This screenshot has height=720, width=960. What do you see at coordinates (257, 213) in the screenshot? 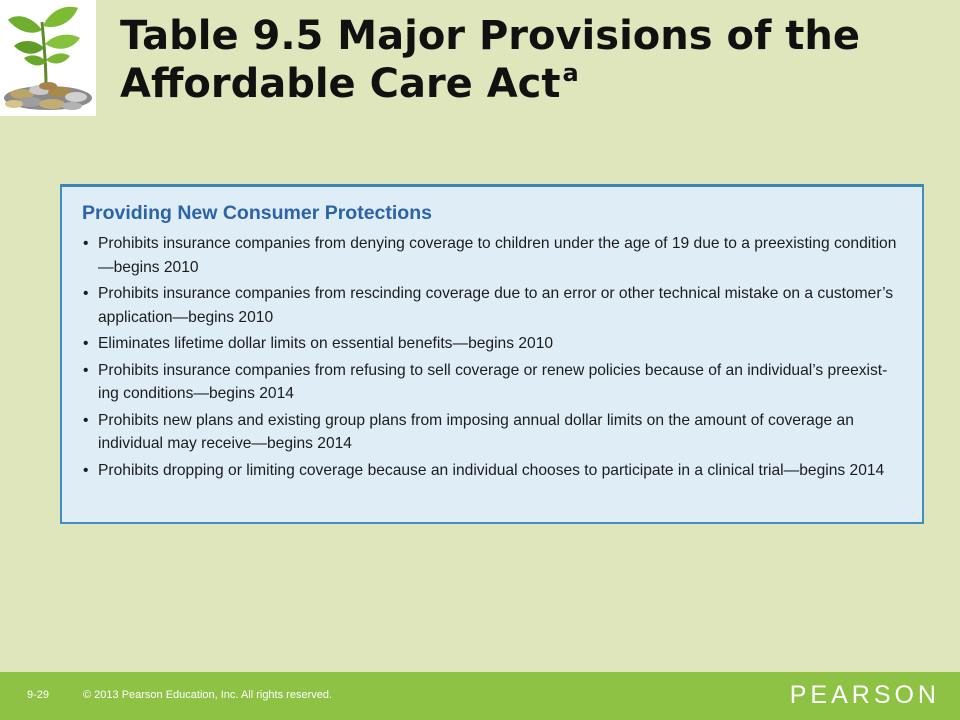
I see `section-heading: Providing New Consumer Protections` at bounding box center [257, 213].